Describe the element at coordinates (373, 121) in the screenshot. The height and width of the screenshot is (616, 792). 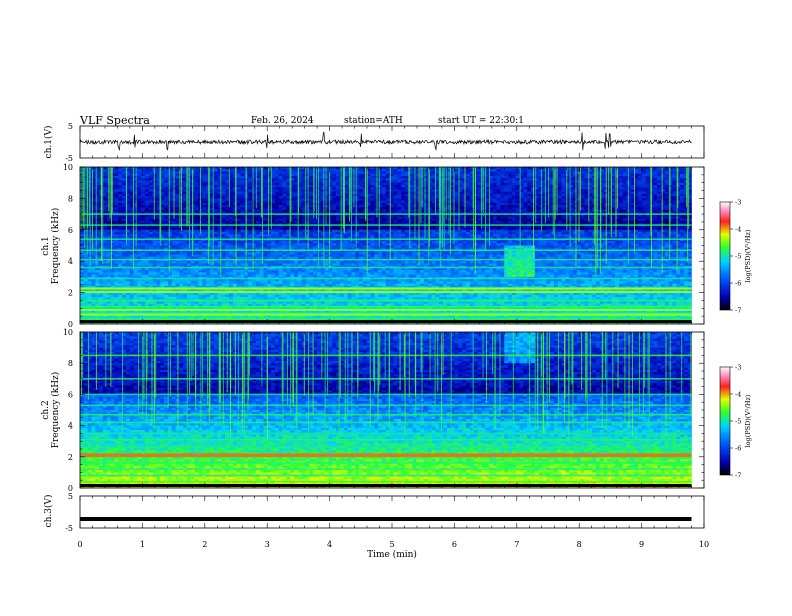
I see `station-label: station=ATH` at that location.